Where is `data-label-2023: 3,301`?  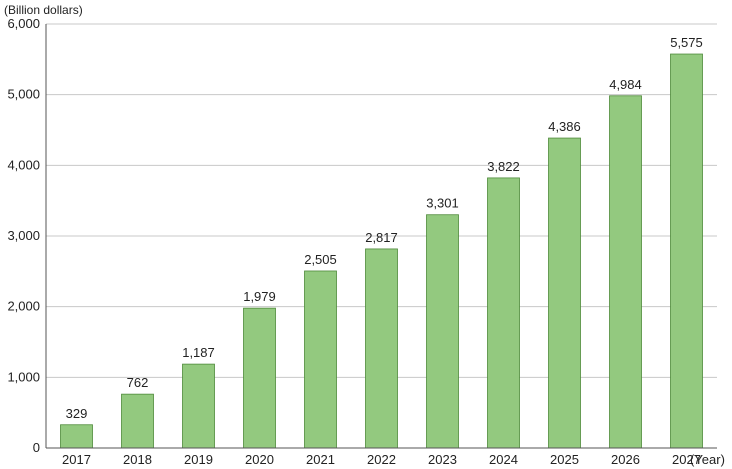
data-label-2023: 3,301 is located at coordinates (442, 203).